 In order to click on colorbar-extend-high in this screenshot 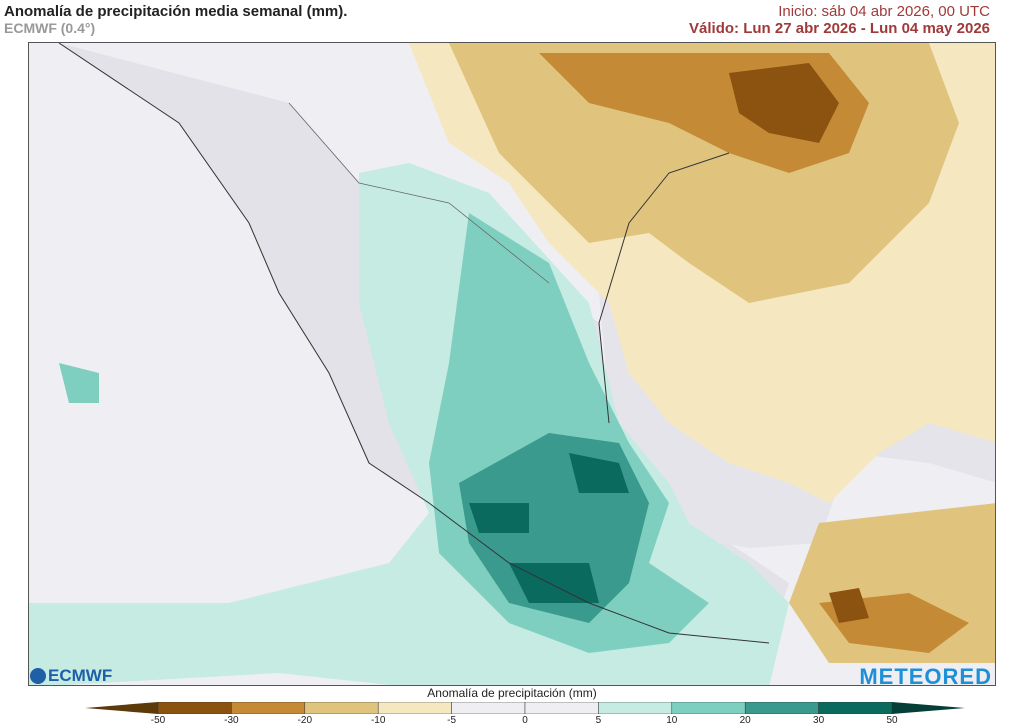, I will do `click(928, 708)`.